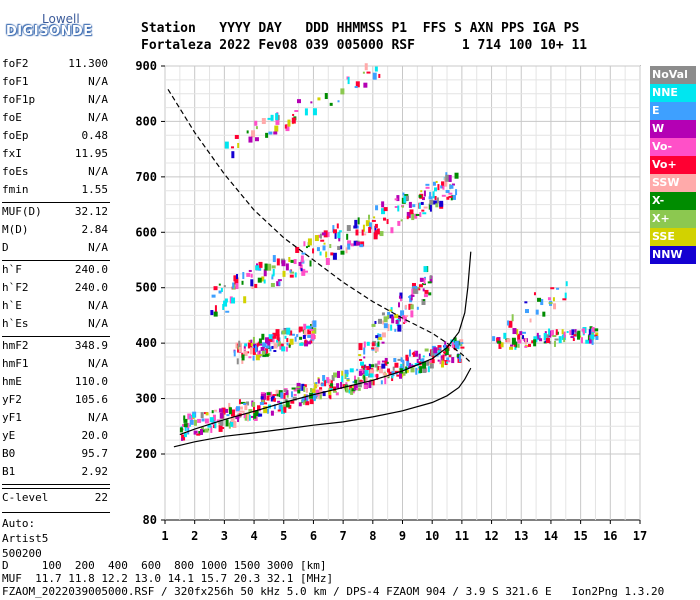 This screenshot has width=700, height=600. I want to click on param-value: 20.0, so click(95, 435).